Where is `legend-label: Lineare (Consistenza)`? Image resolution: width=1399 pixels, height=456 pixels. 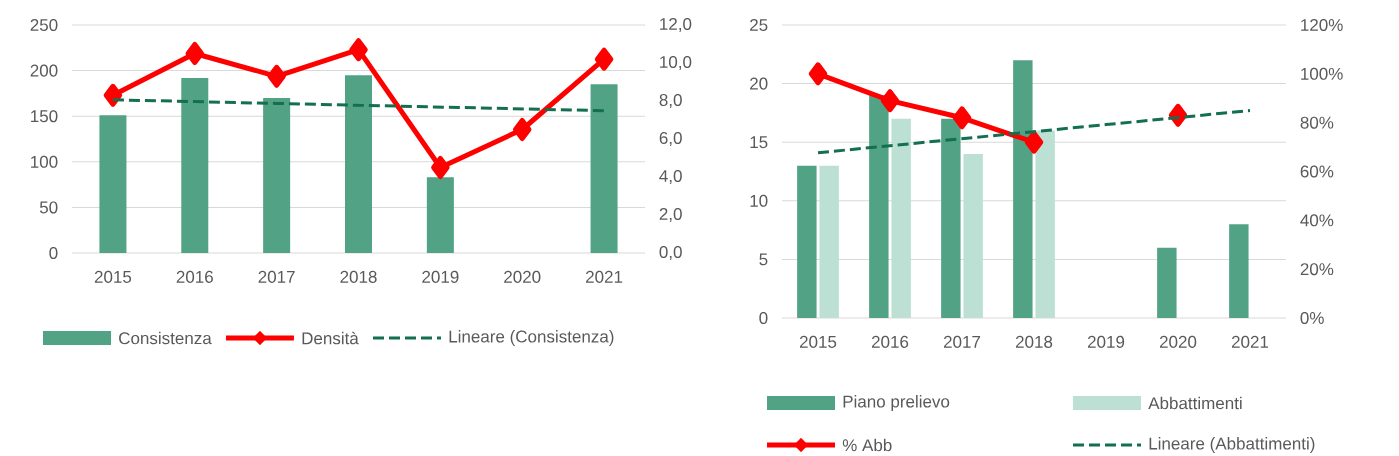
legend-label: Lineare (Consistenza) is located at coordinates (531, 338).